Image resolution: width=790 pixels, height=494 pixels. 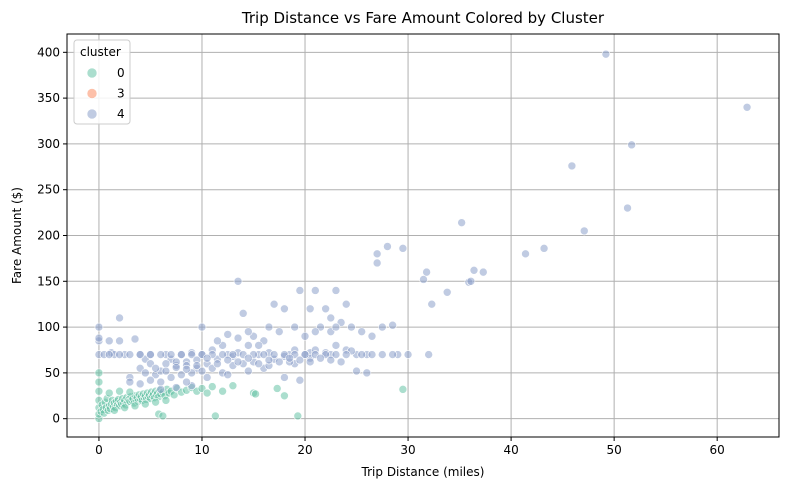 What do you see at coordinates (105, 93) in the screenshot?
I see `legend-items: 0 3 4` at bounding box center [105, 93].